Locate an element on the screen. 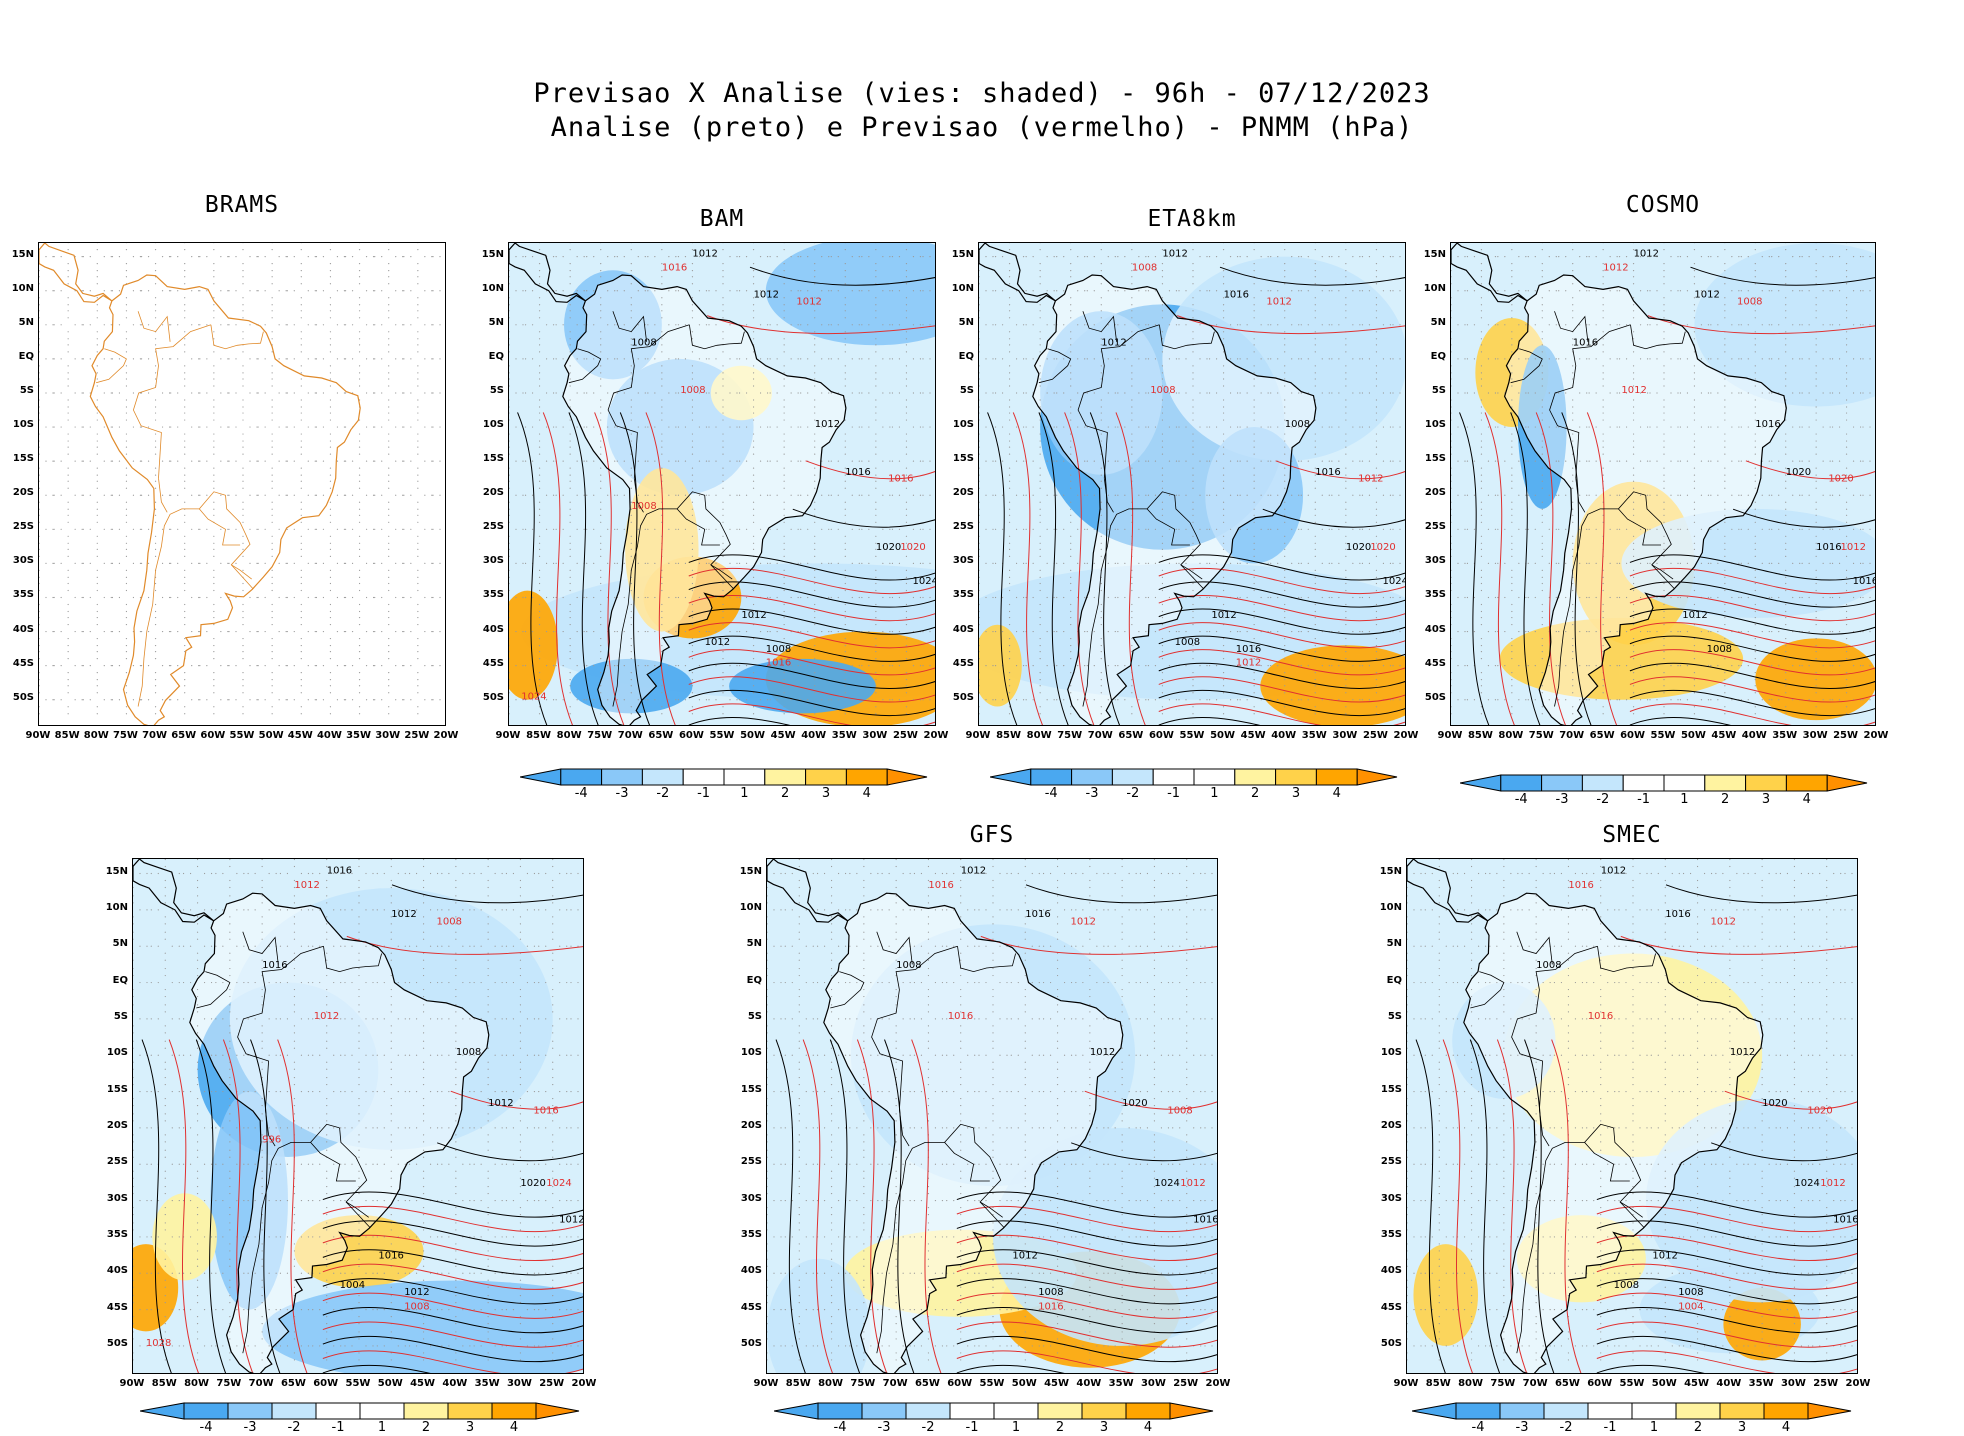 This screenshot has height=1436, width=1964. lon-tick-label: 55W is located at coordinates (242, 735).